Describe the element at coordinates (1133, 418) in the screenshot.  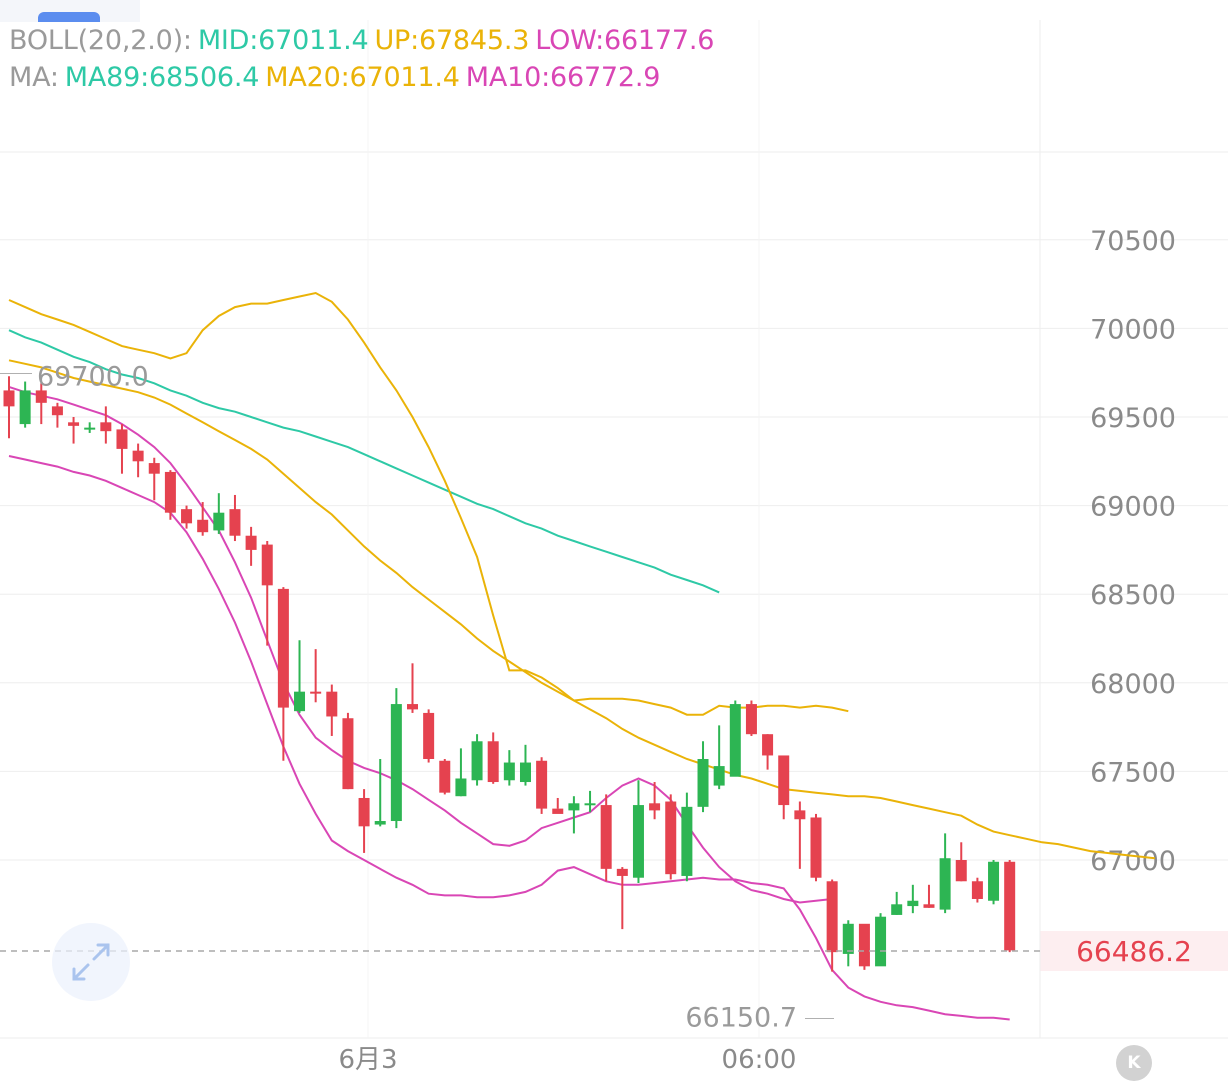
I see `y-tick-label: 69500` at that location.